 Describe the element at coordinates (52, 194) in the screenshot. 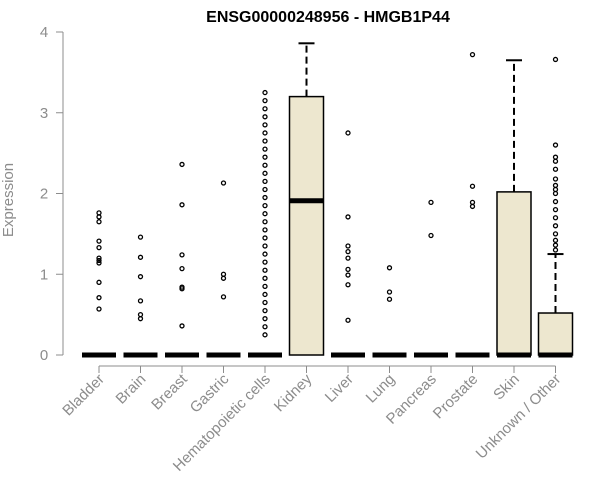

I see `y-axis: 0 1 2 3 4` at that location.